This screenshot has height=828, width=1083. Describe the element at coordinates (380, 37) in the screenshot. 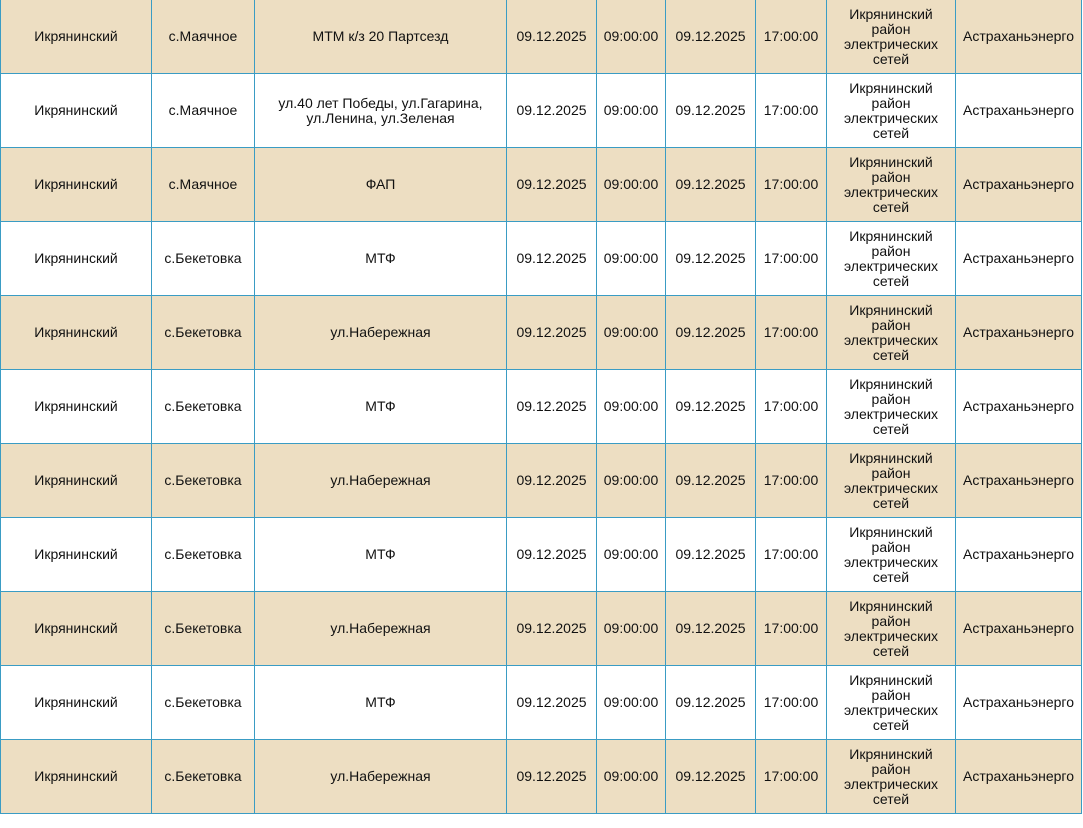

I see `address: МТМ к/з 20 Партсезд` at that location.